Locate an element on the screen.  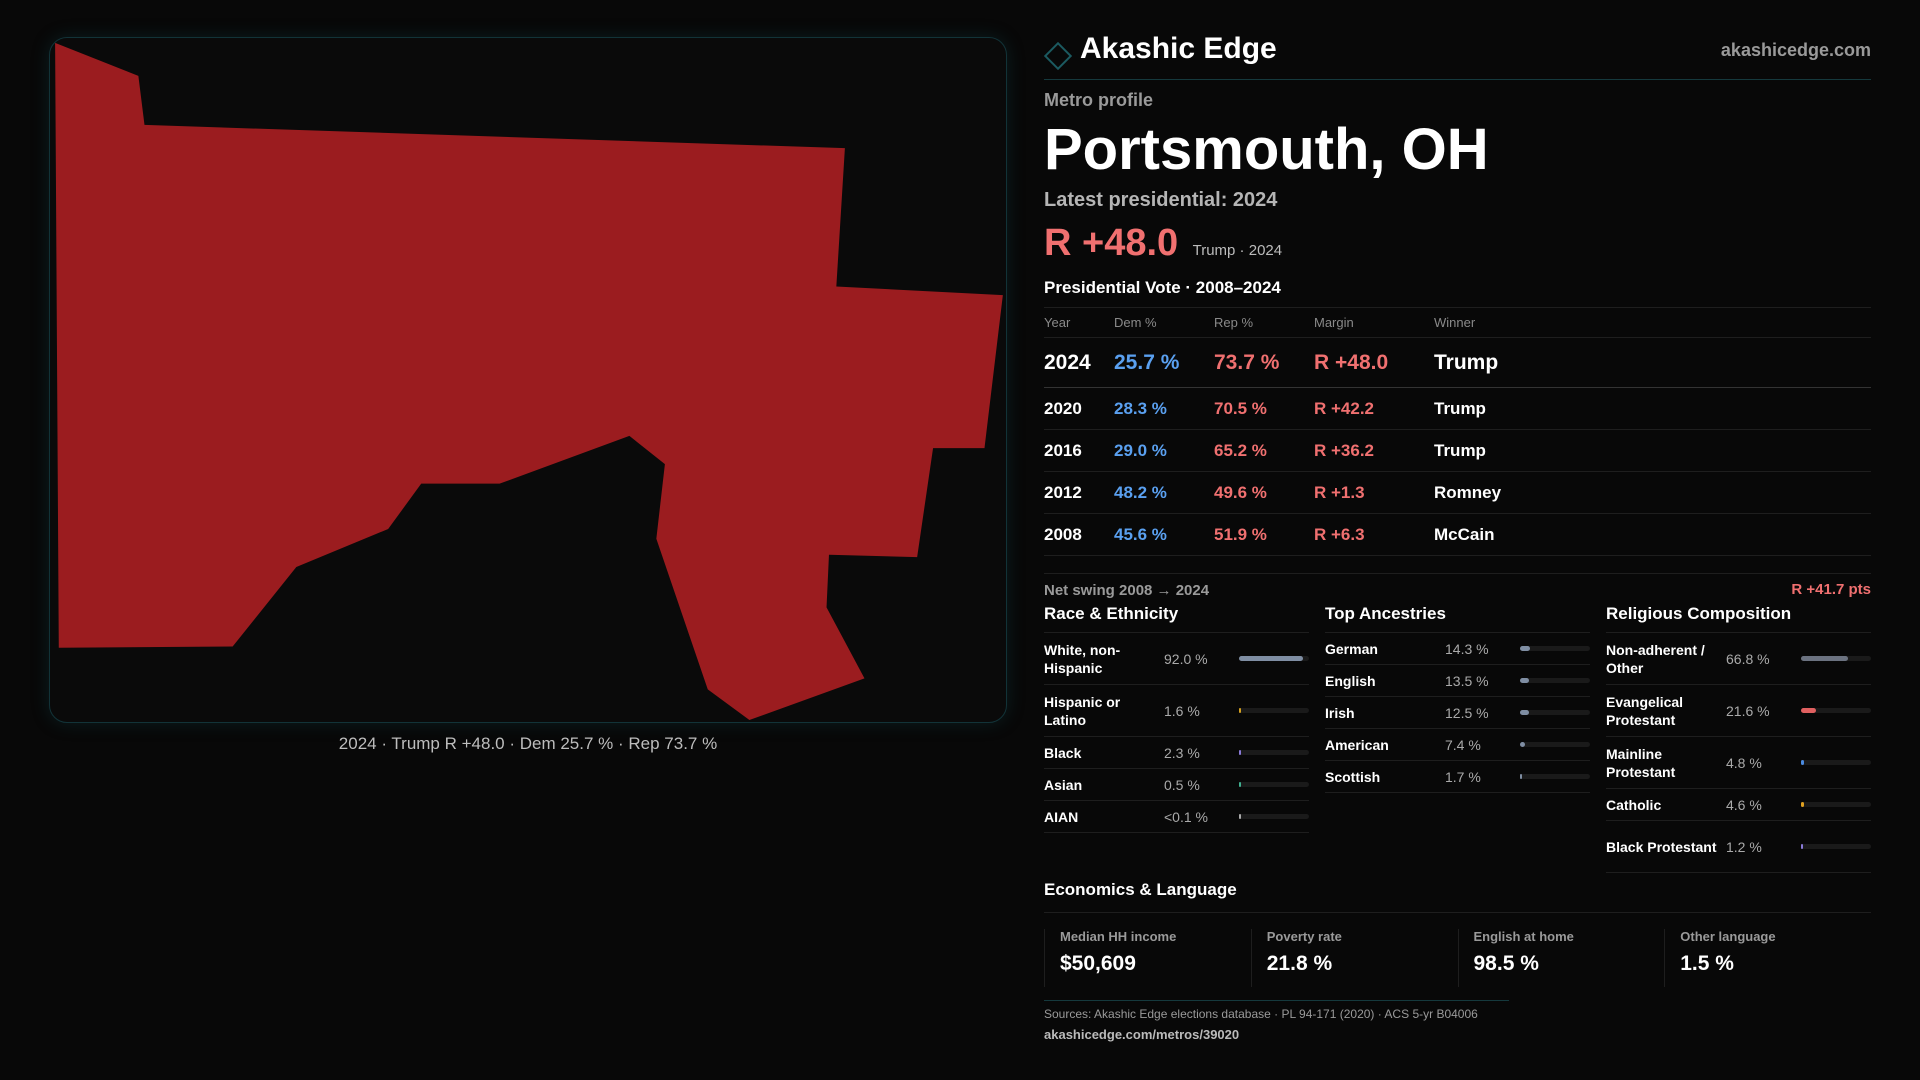
race-label: Black is located at coordinates (1063, 752).